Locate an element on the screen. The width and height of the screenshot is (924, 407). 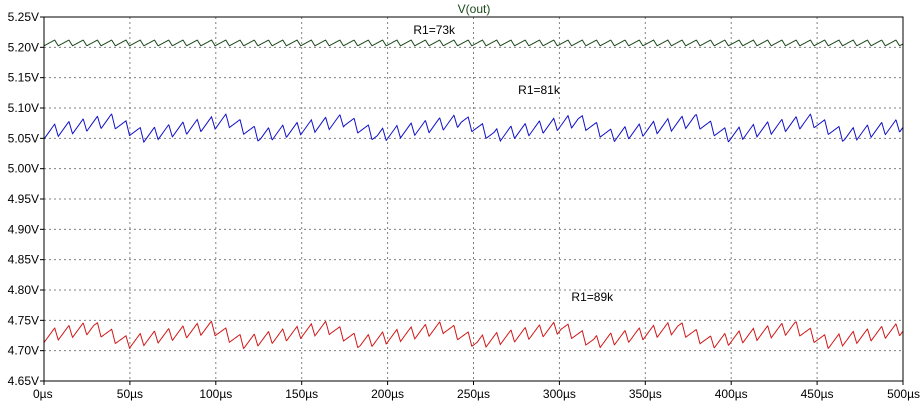
y-tick-label: 4.80V is located at coordinates (23, 290).